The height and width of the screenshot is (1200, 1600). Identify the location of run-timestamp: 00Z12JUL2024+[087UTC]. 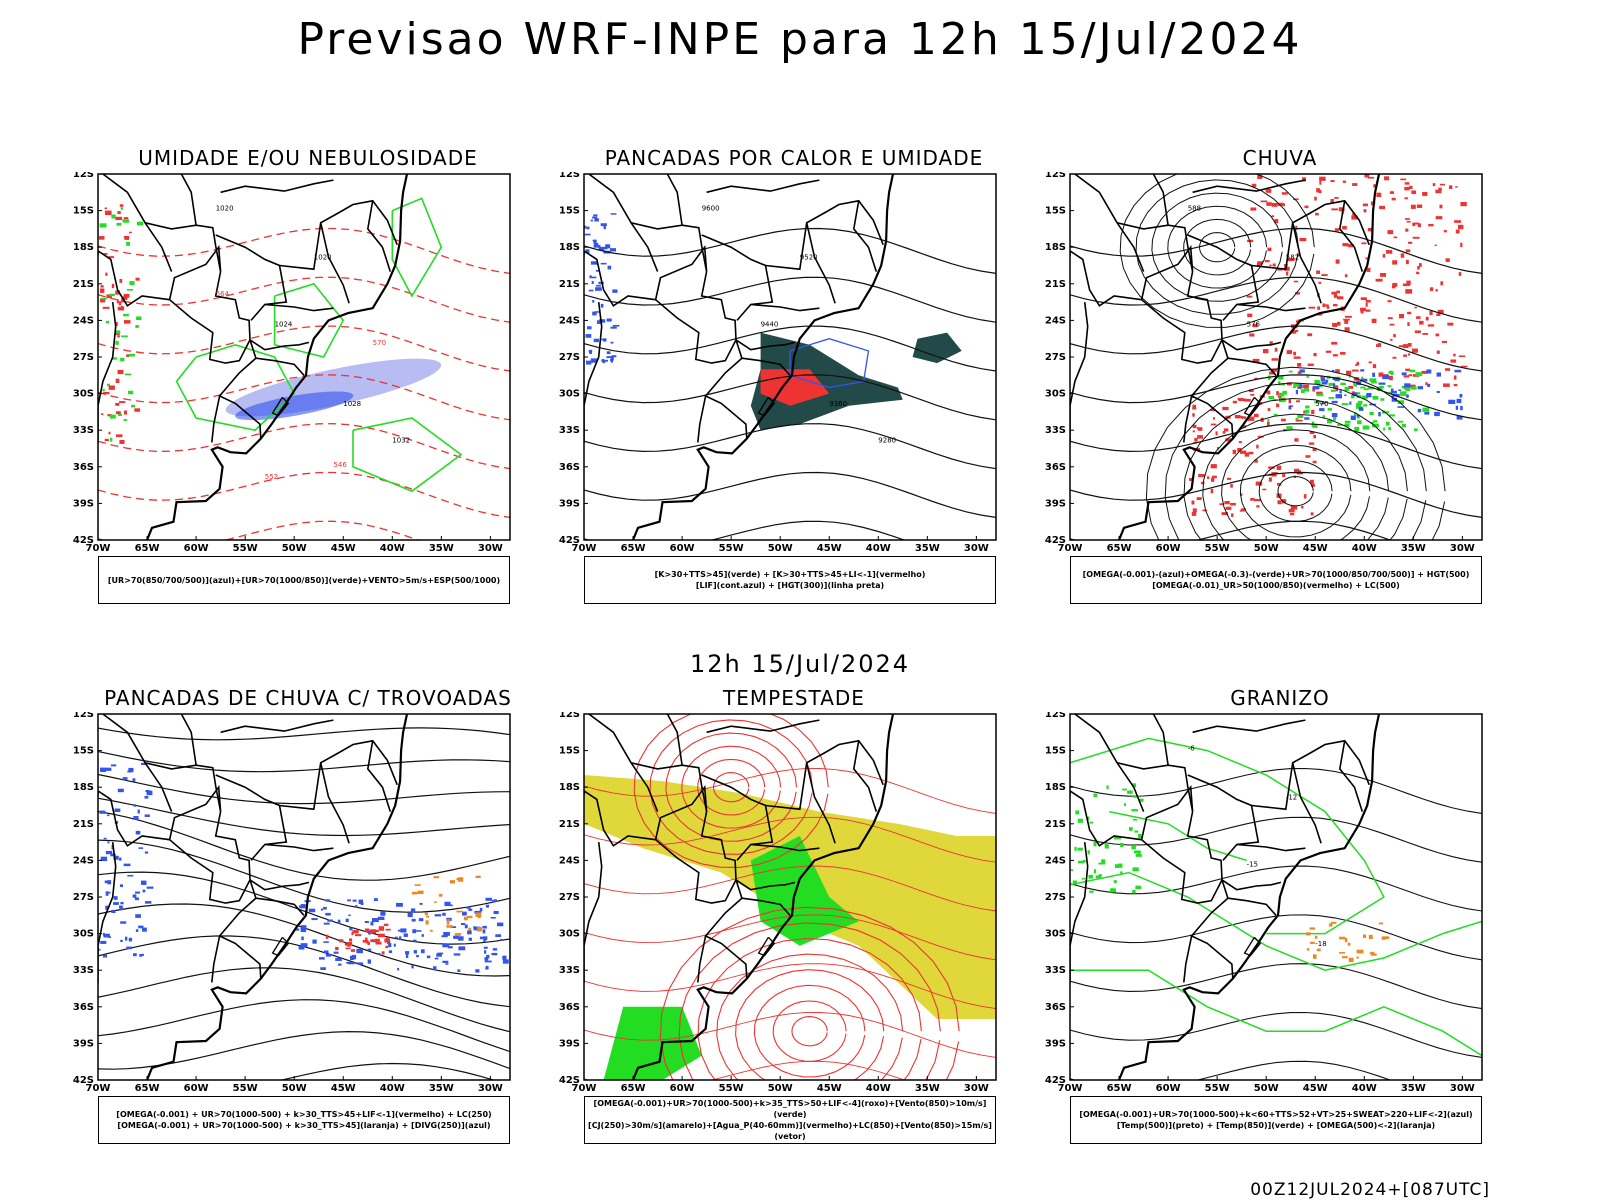
(1370, 1190).